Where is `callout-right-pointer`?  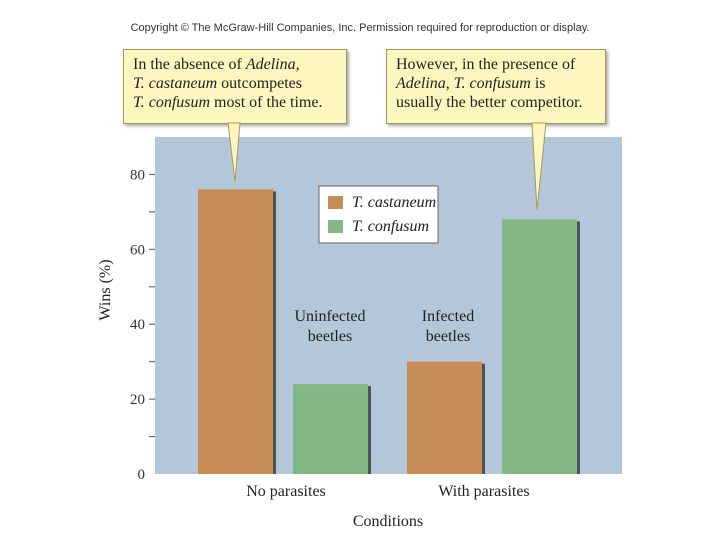
callout-right-pointer is located at coordinates (539, 166).